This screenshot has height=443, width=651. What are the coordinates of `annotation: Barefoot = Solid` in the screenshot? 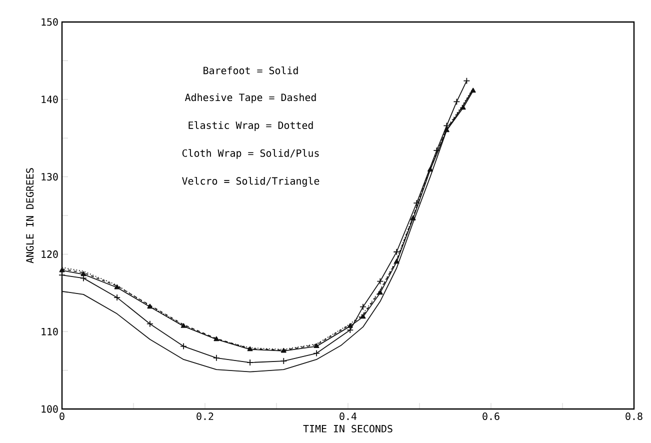 It's located at (251, 70).